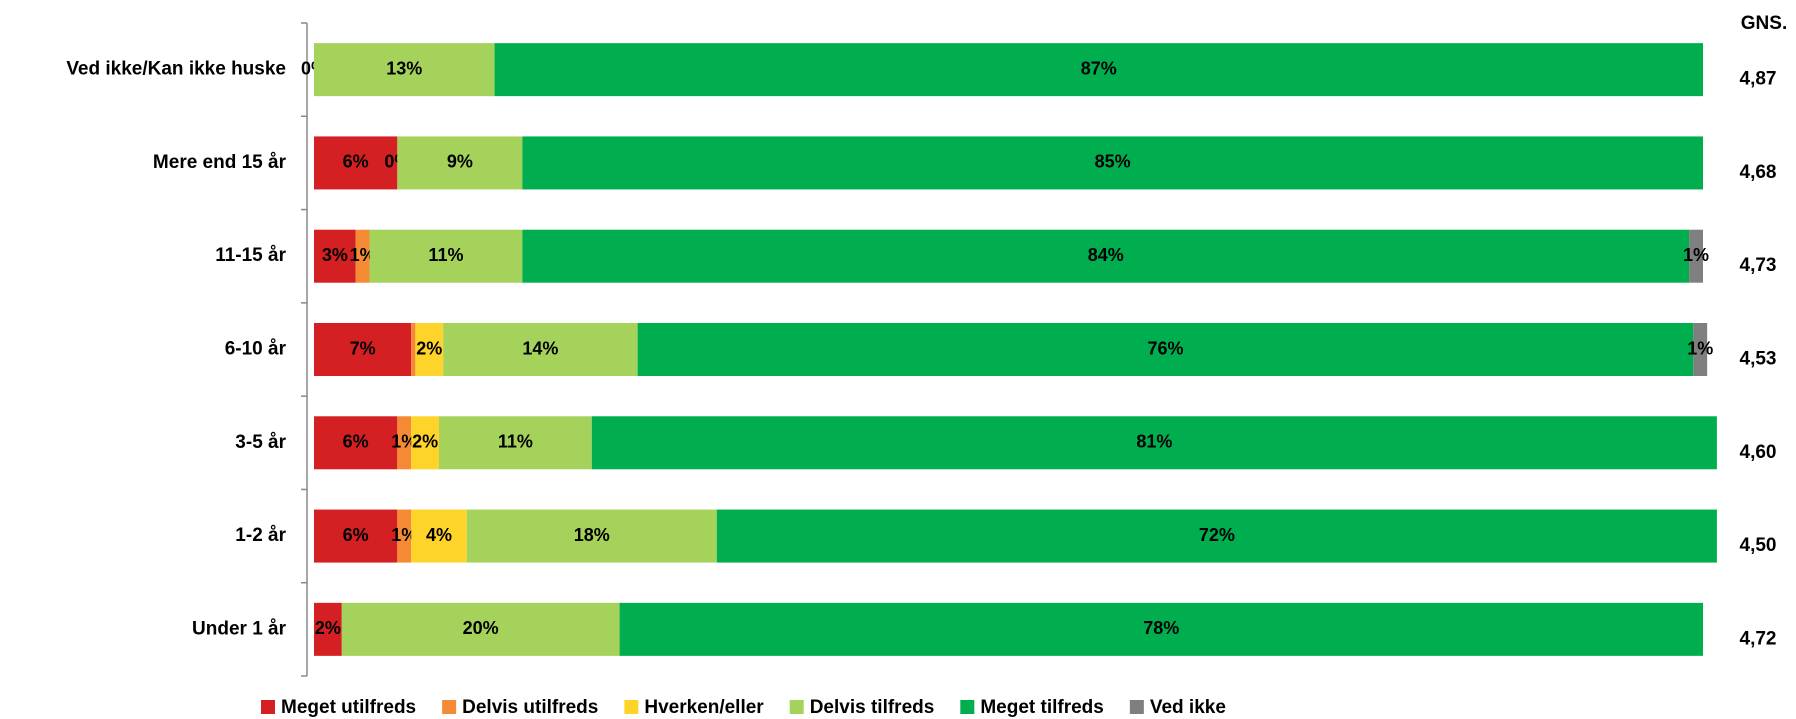  I want to click on value-label: 20%, so click(481, 628).